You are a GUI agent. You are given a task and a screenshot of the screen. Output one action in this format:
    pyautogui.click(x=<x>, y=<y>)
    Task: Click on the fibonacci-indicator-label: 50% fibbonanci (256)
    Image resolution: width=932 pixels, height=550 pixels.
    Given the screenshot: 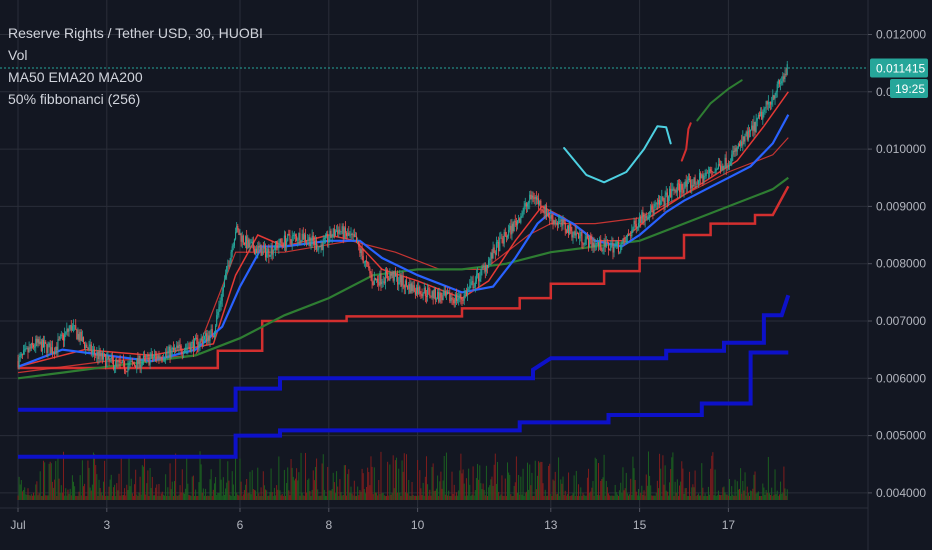 What is the action you would take?
    pyautogui.click(x=74, y=99)
    